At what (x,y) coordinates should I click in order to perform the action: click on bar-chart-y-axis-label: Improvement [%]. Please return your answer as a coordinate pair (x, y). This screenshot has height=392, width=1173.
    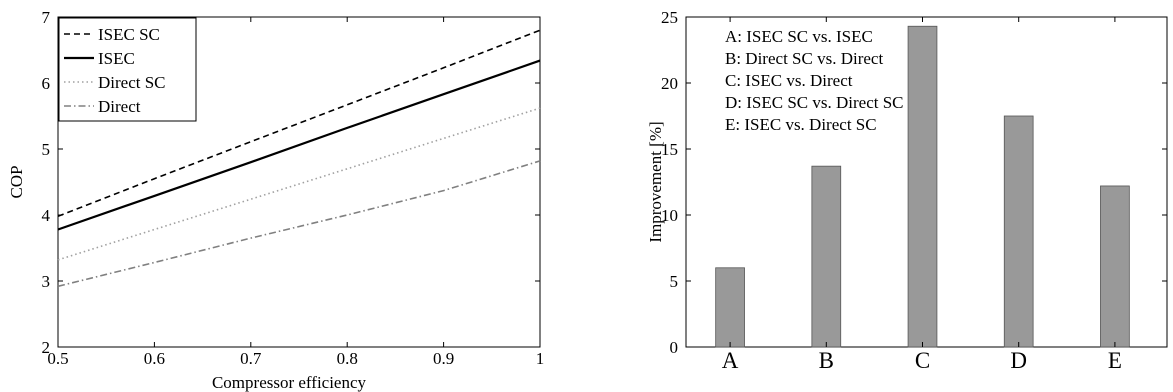
    Looking at the image, I should click on (655, 181).